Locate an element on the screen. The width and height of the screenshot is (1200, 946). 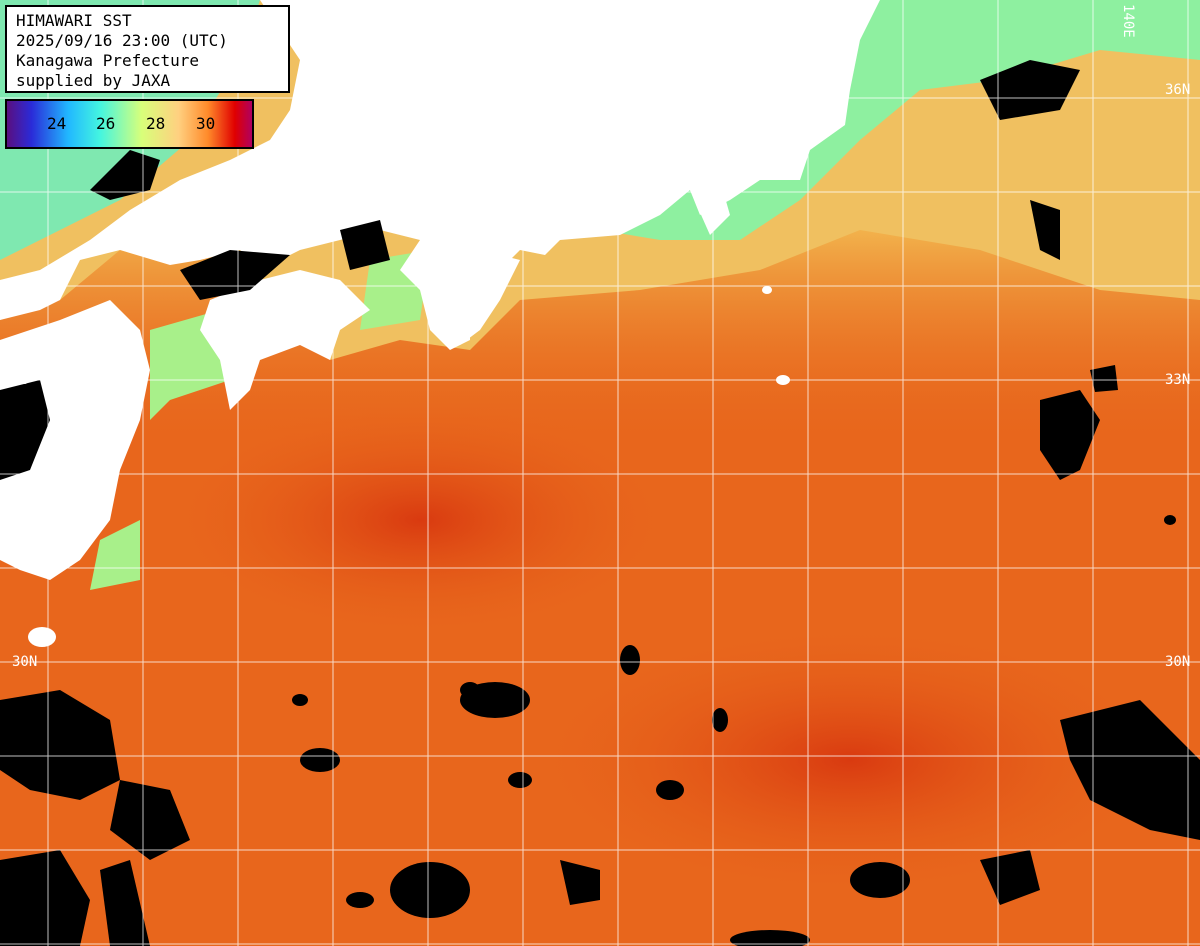
legend-tick-24: 24 is located at coordinates (57, 123).